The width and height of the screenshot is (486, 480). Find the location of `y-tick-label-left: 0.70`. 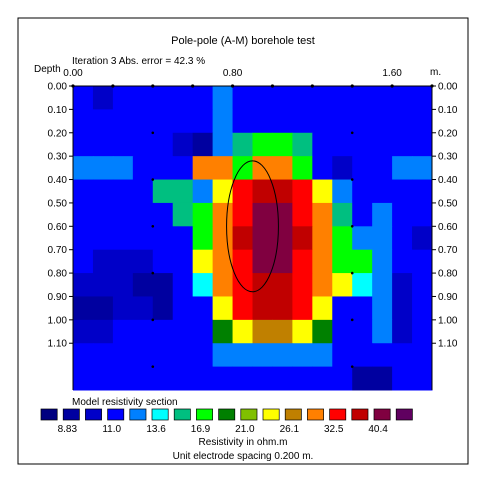

y-tick-label-left: 0.70 is located at coordinates (58, 250).